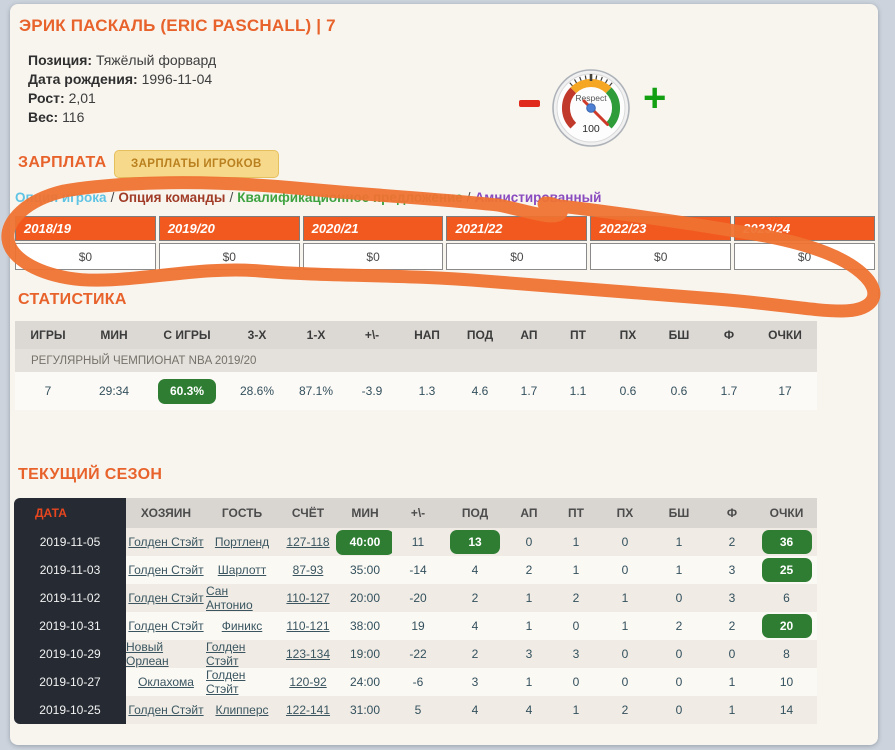 This screenshot has height=750, width=895. Describe the element at coordinates (172, 197) in the screenshot. I see `legend-team-option: Опция команды` at that location.